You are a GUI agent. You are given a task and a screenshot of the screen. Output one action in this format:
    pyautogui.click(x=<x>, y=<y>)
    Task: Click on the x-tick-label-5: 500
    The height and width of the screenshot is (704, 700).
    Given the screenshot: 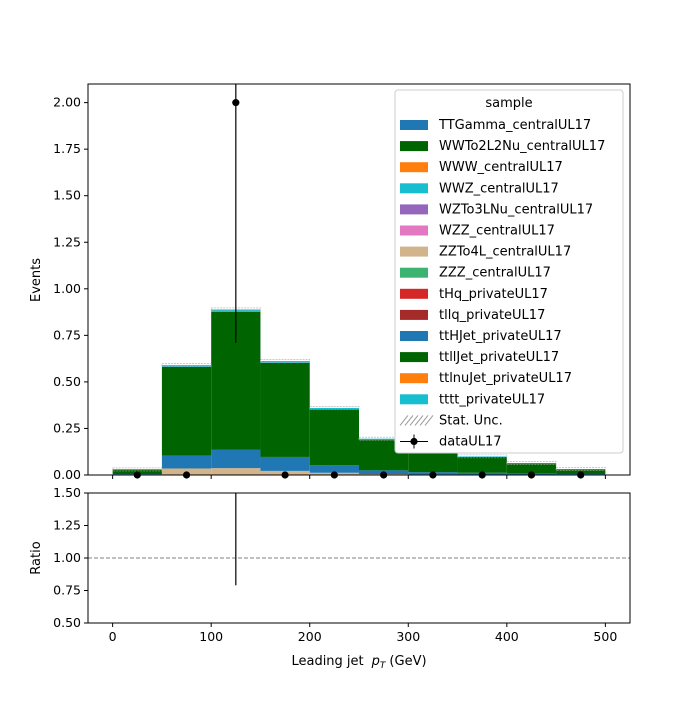 What is the action you would take?
    pyautogui.click(x=605, y=636)
    